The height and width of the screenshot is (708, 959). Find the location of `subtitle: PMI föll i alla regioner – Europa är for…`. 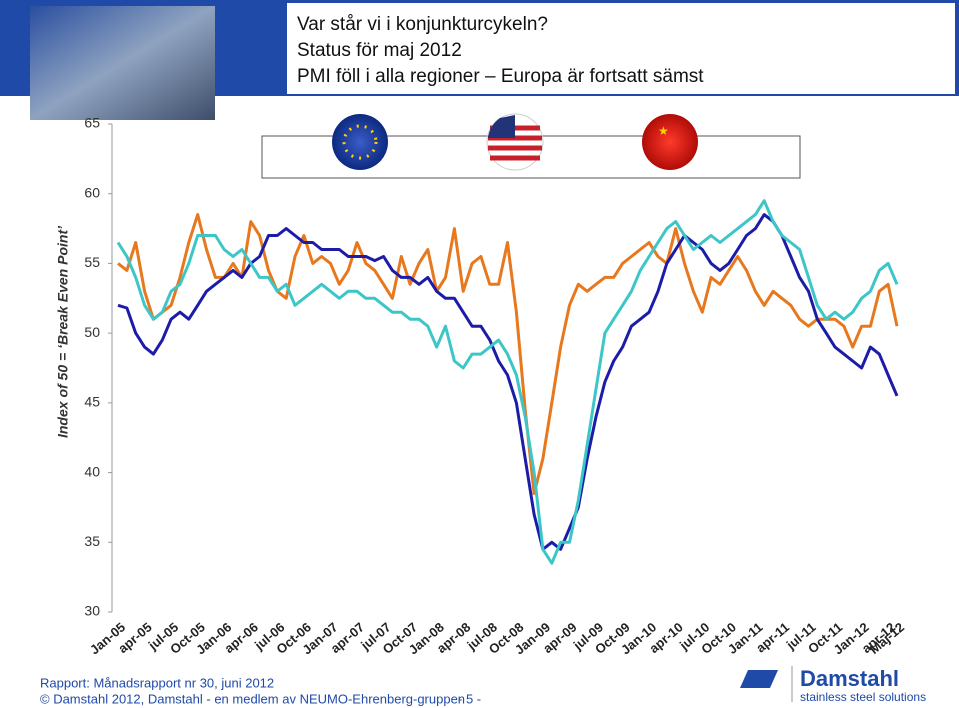

subtitle: PMI föll i alla regioner – Europa är for… is located at coordinates (500, 76).